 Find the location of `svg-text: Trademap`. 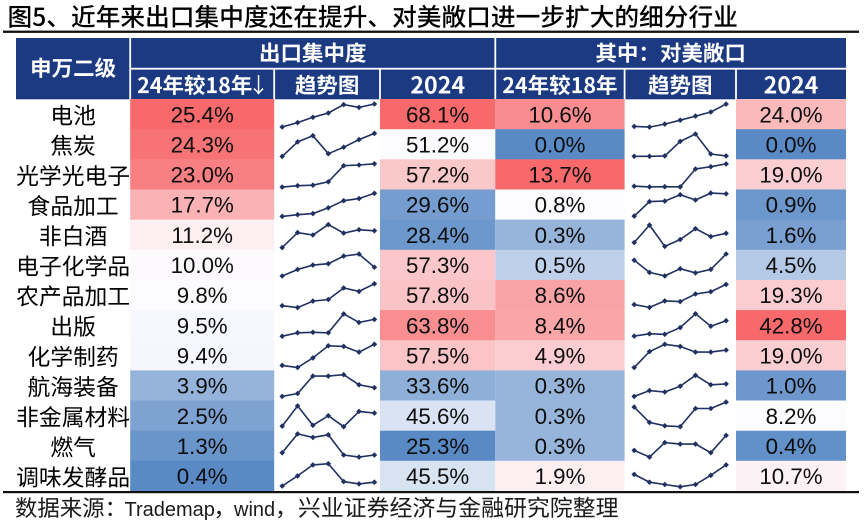

svg-text: Trademap is located at coordinates (170, 510).